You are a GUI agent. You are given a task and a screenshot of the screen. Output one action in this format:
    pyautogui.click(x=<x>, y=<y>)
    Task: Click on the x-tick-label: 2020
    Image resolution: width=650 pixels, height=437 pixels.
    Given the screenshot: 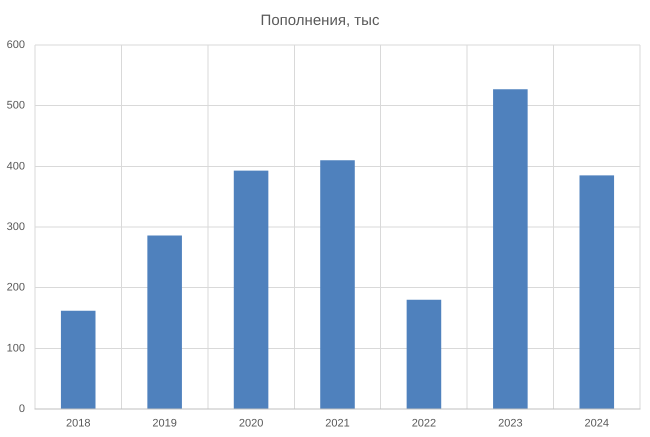 What is the action you would take?
    pyautogui.click(x=251, y=424)
    